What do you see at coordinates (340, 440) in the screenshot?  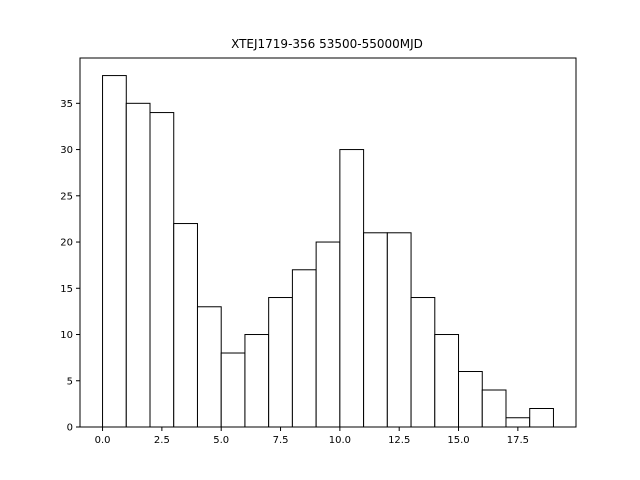 I see `x-tick-label: 10.0` at bounding box center [340, 440].